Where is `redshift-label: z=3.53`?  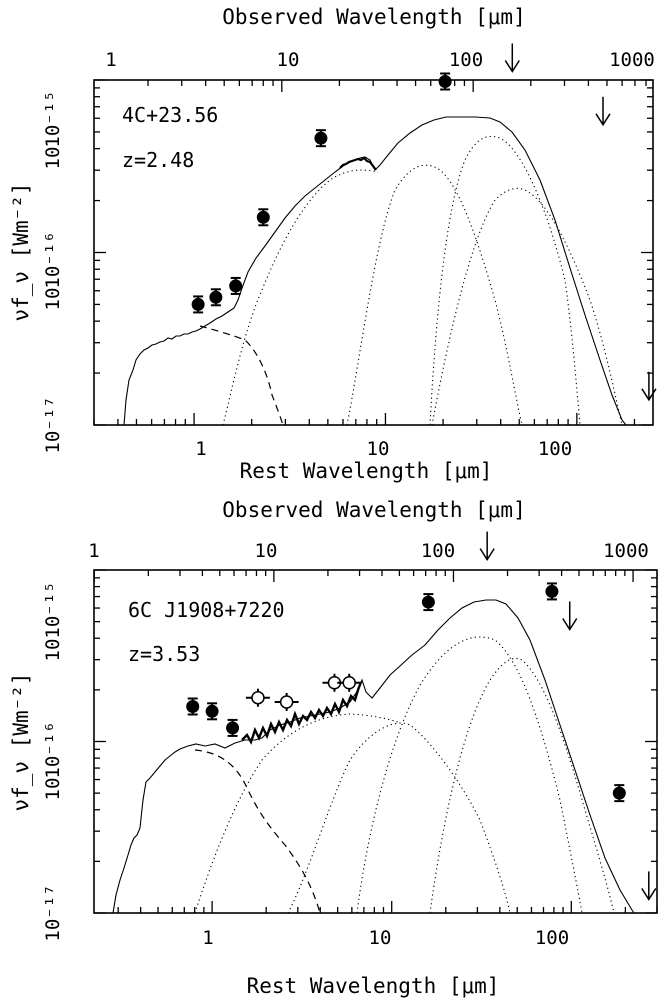 redshift-label: z=3.53 is located at coordinates (164, 654).